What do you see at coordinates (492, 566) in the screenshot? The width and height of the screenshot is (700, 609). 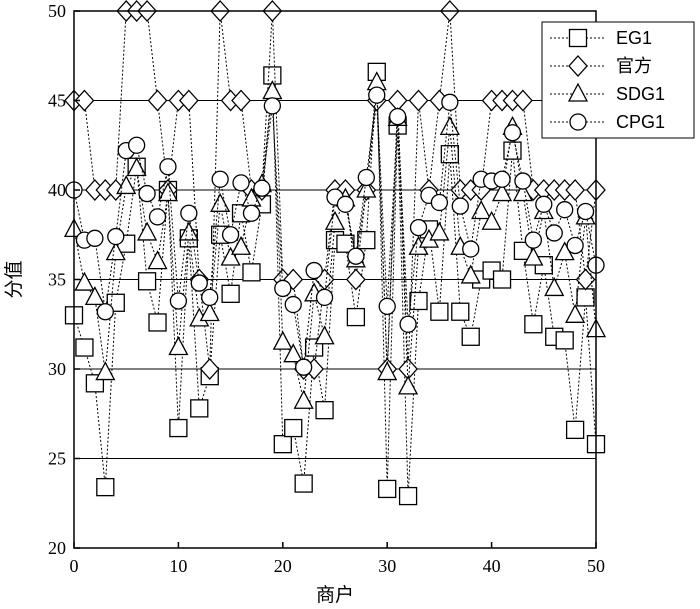 I see `x-tick-label: 40` at bounding box center [492, 566].